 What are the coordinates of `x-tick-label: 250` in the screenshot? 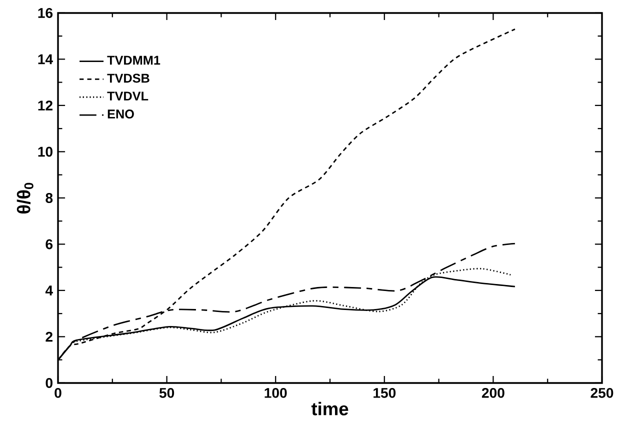 It's located at (602, 393).